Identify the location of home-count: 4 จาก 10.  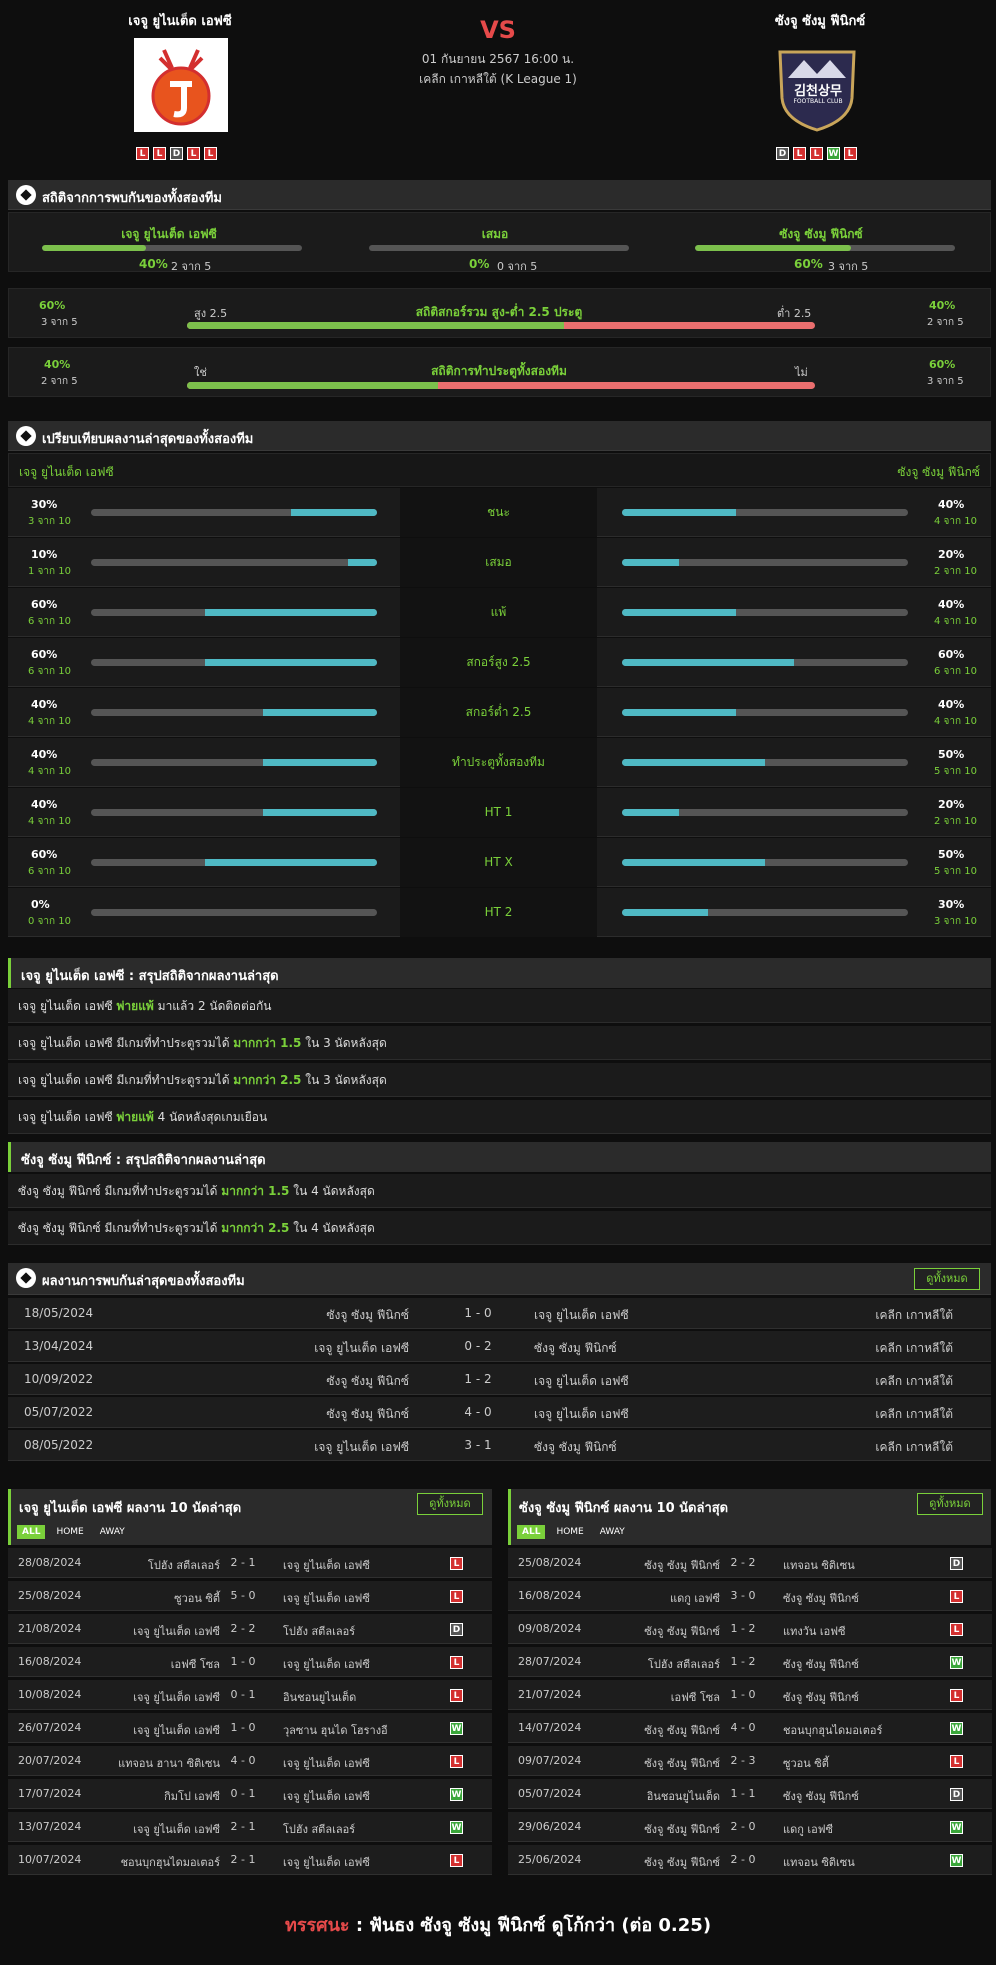
(49, 721).